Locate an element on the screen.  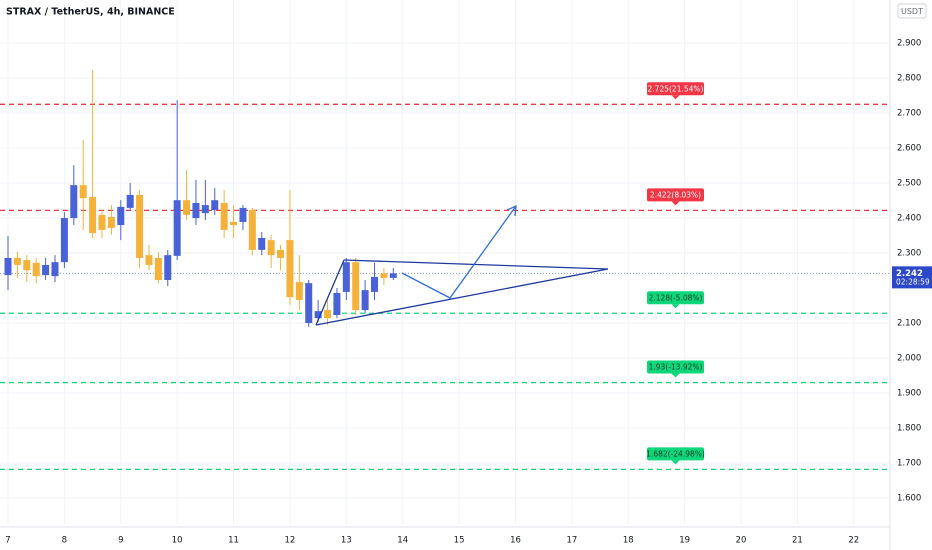
y-tick-label: 2.300 is located at coordinates (909, 254).